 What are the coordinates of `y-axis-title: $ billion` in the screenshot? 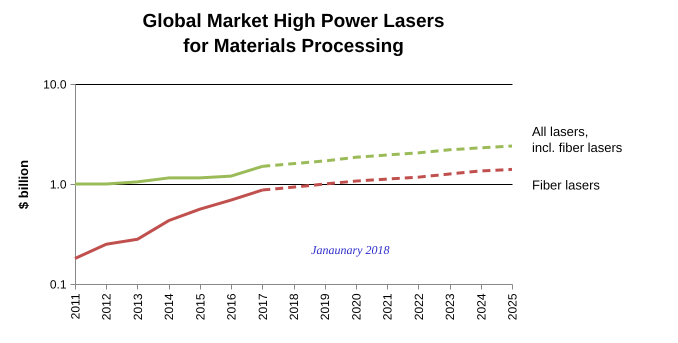 It's located at (24, 185).